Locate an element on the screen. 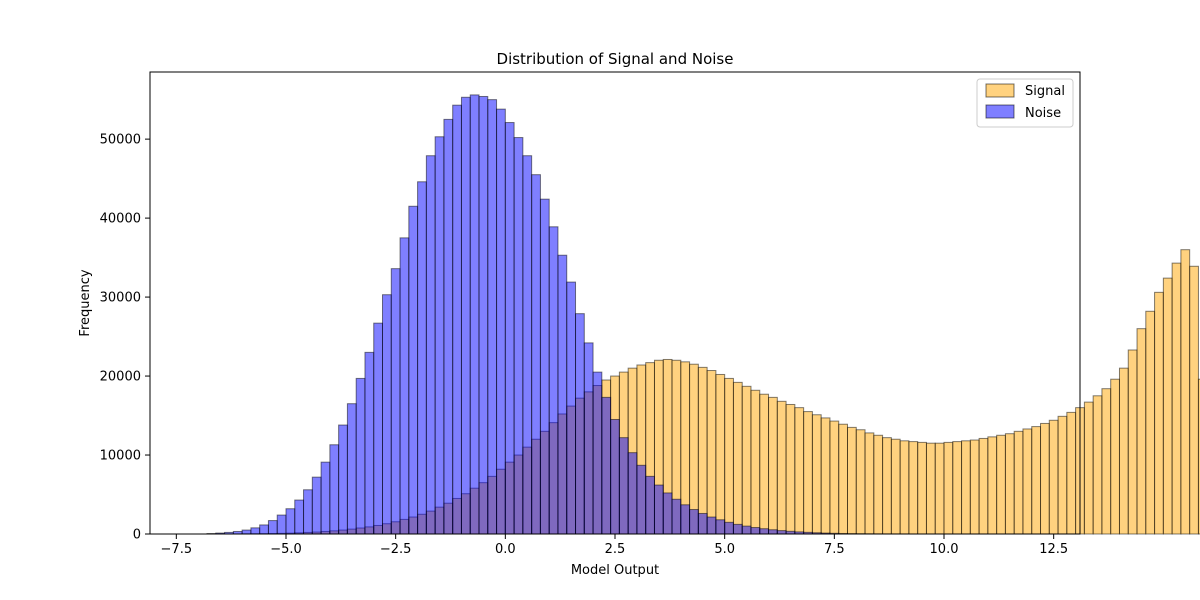 The width and height of the screenshot is (1200, 600). x-tick-label: 7.5 is located at coordinates (834, 549).